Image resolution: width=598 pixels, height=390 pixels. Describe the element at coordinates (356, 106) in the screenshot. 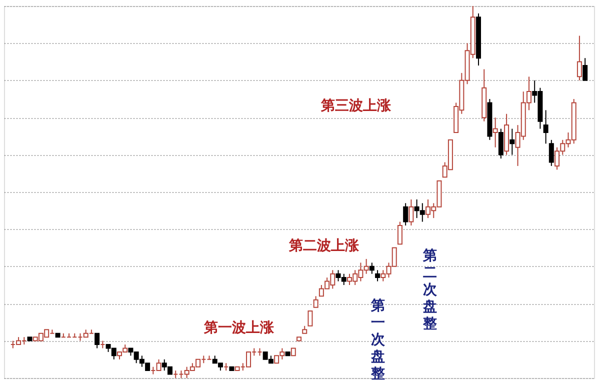

I see `annotation: 第三波上涨` at that location.